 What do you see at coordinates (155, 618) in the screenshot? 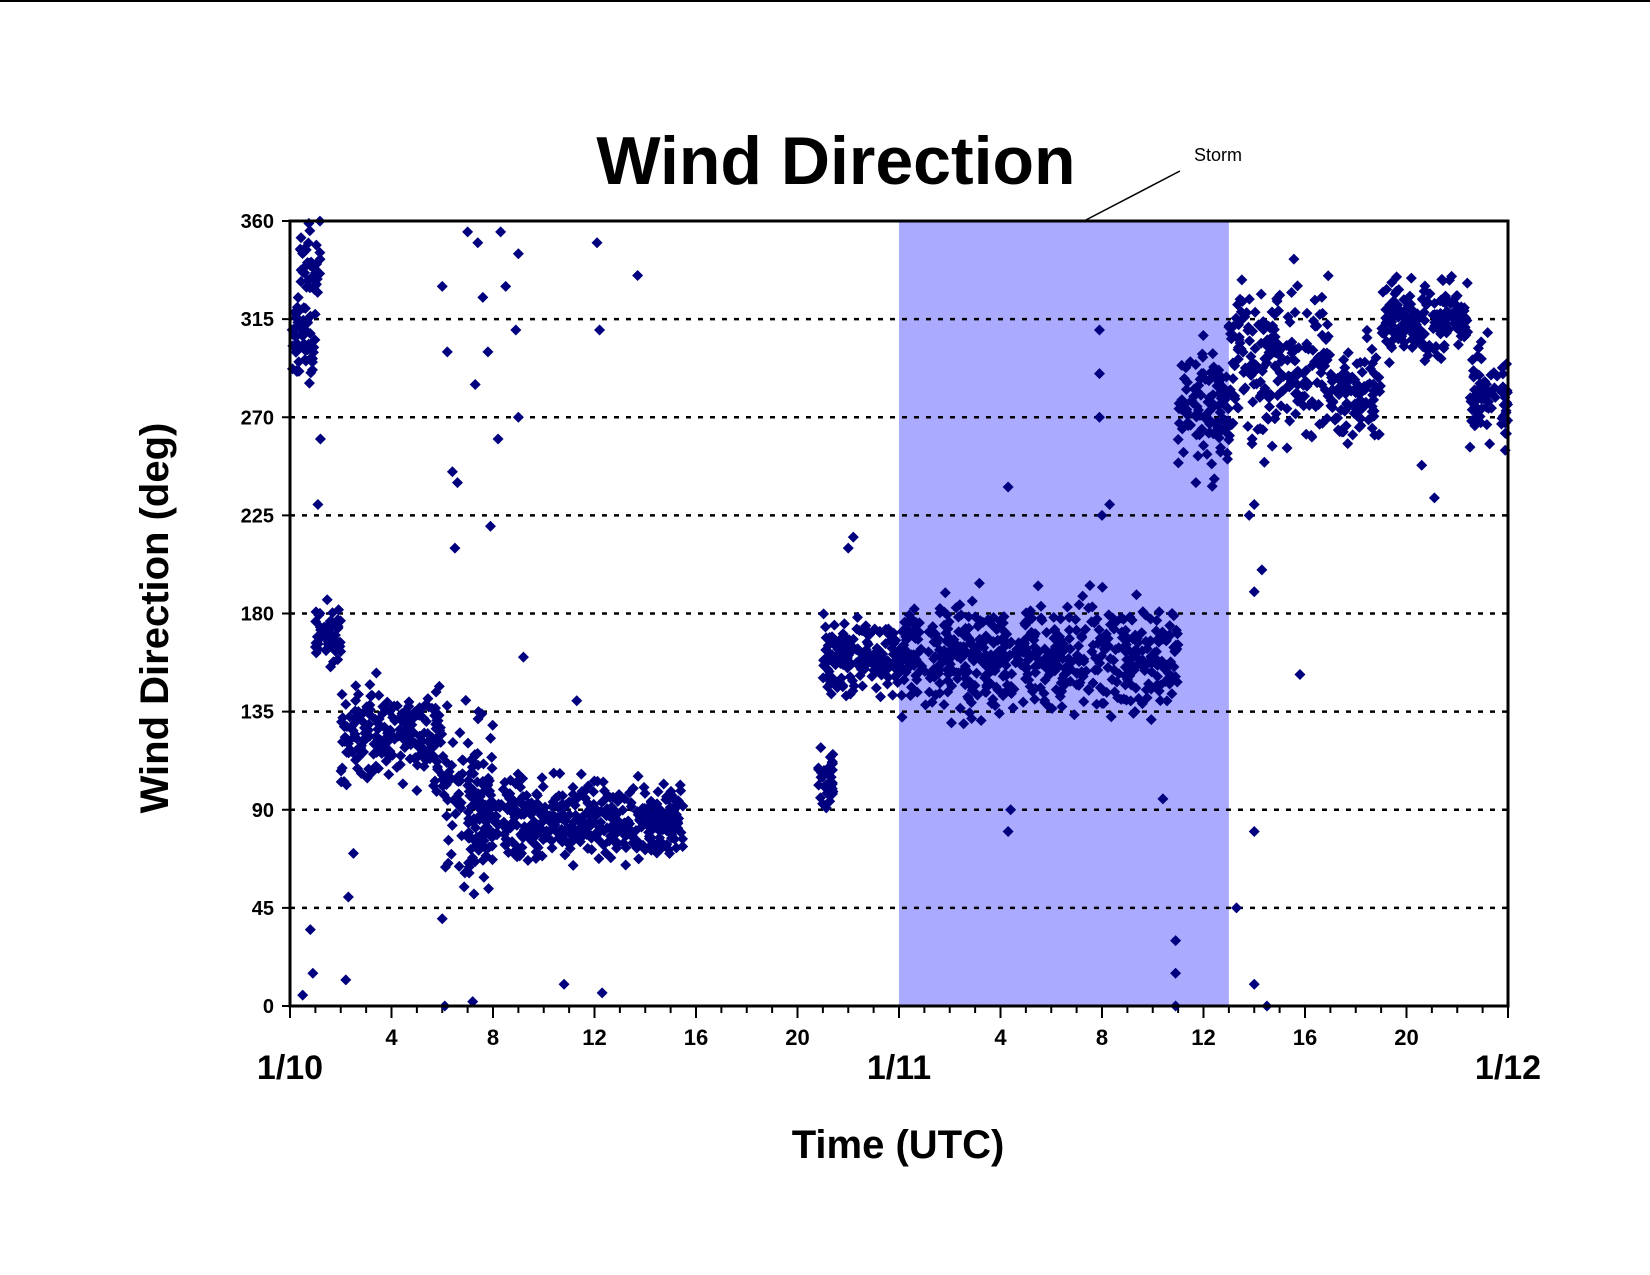
I see `y-axis-title: Wind Direction (deg)` at bounding box center [155, 618].